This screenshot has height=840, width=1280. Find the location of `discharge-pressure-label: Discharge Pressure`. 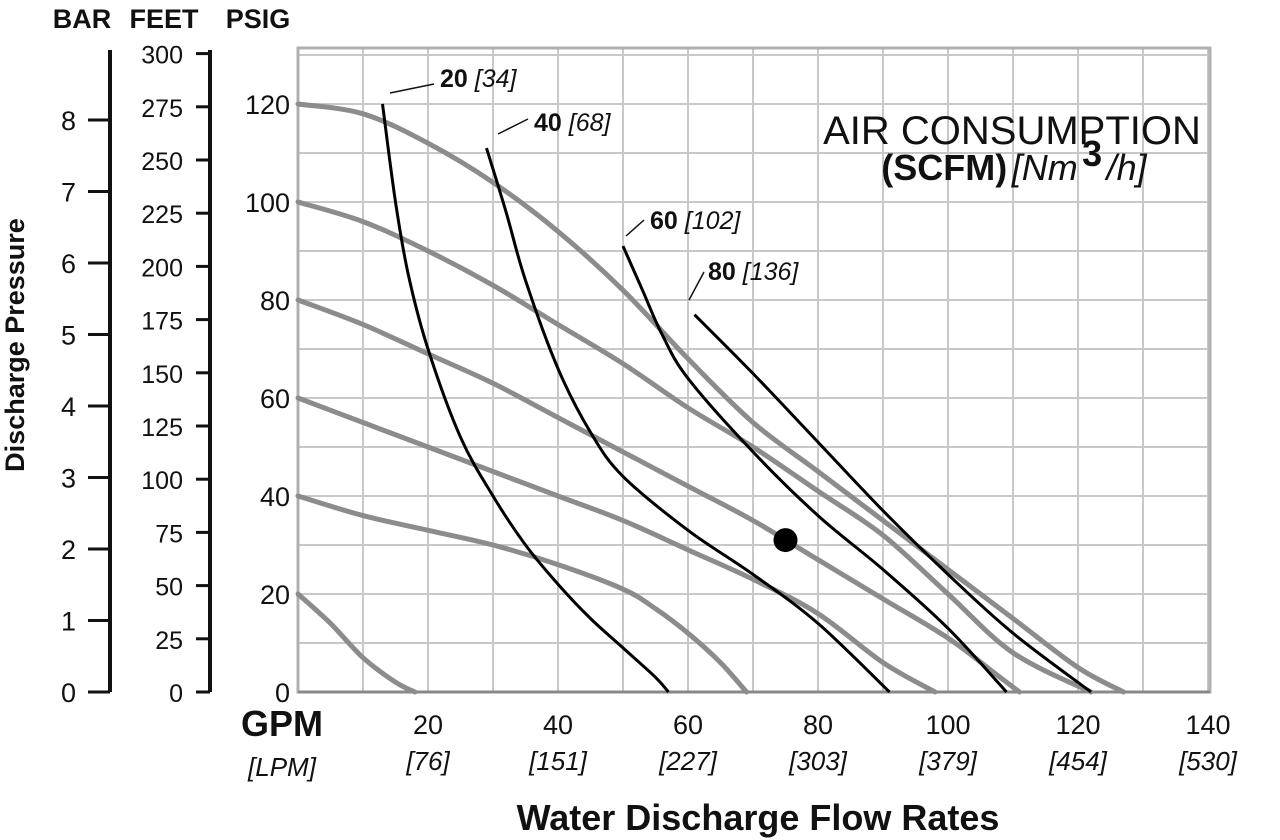

discharge-pressure-label: Discharge Pressure is located at coordinates (15, 345).